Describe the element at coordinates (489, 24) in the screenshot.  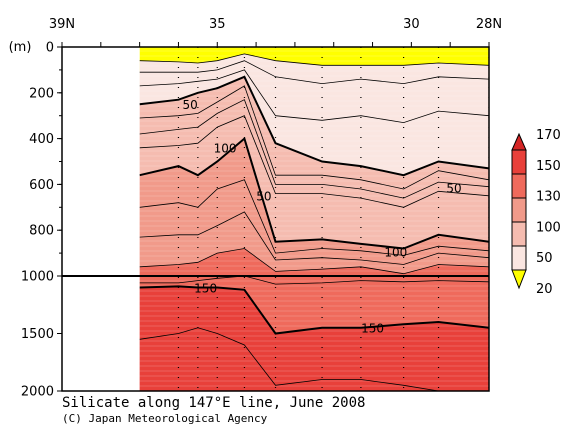
I see `x-tick-label: 28N` at that location.